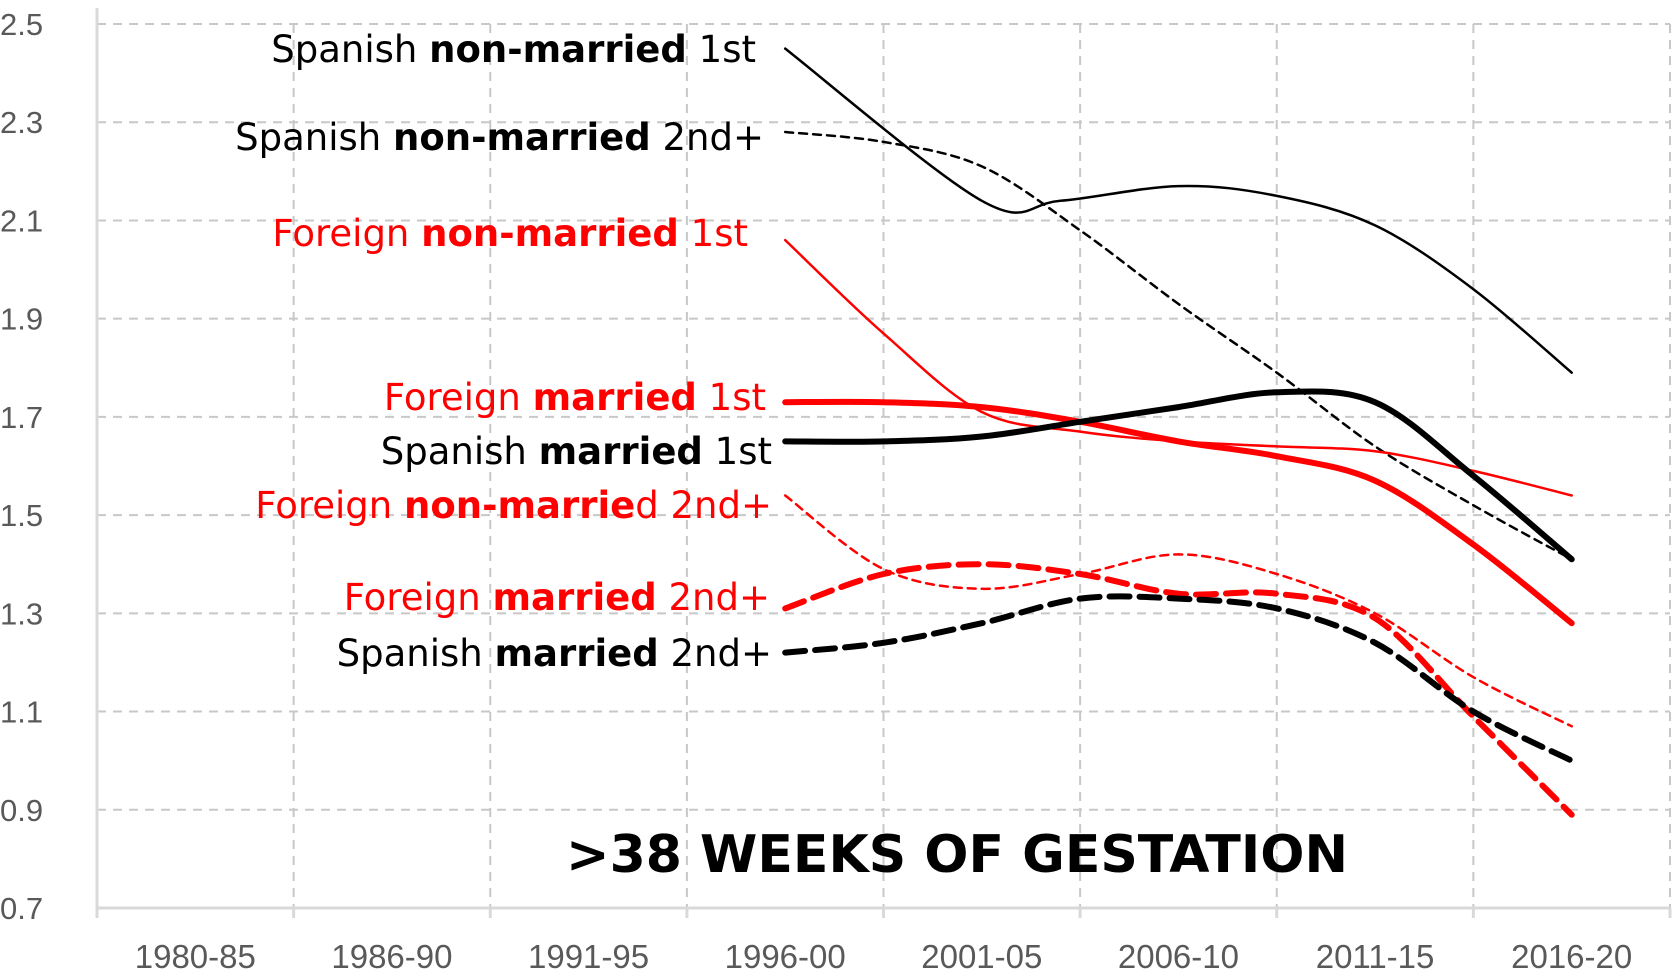 The height and width of the screenshot is (980, 1675). I want to click on x-tick-label: 1991-95, so click(588, 956).